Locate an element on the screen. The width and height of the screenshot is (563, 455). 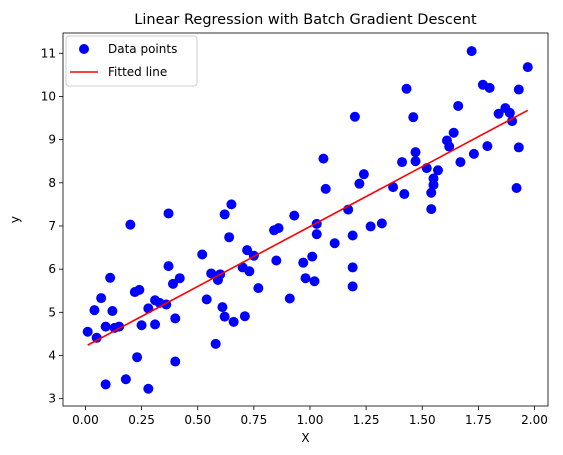
y-tick-label: 11 is located at coordinates (48, 53).